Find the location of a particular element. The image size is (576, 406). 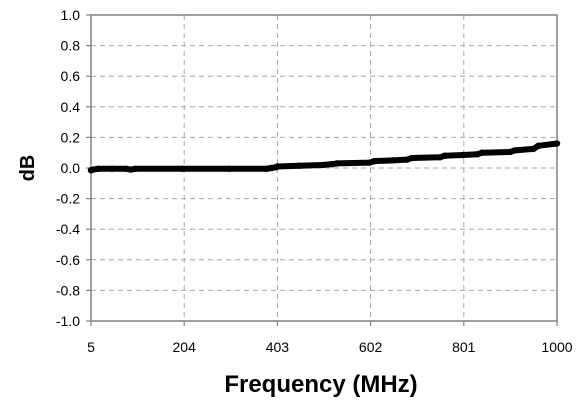

y-tick-label: 0.0 is located at coordinates (71, 168).